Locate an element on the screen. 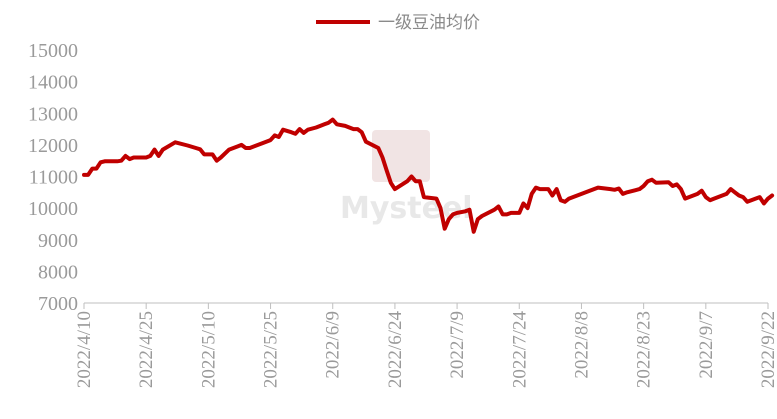 The height and width of the screenshot is (419, 777). x-tick-label: 2022/7/9 is located at coordinates (457, 345).